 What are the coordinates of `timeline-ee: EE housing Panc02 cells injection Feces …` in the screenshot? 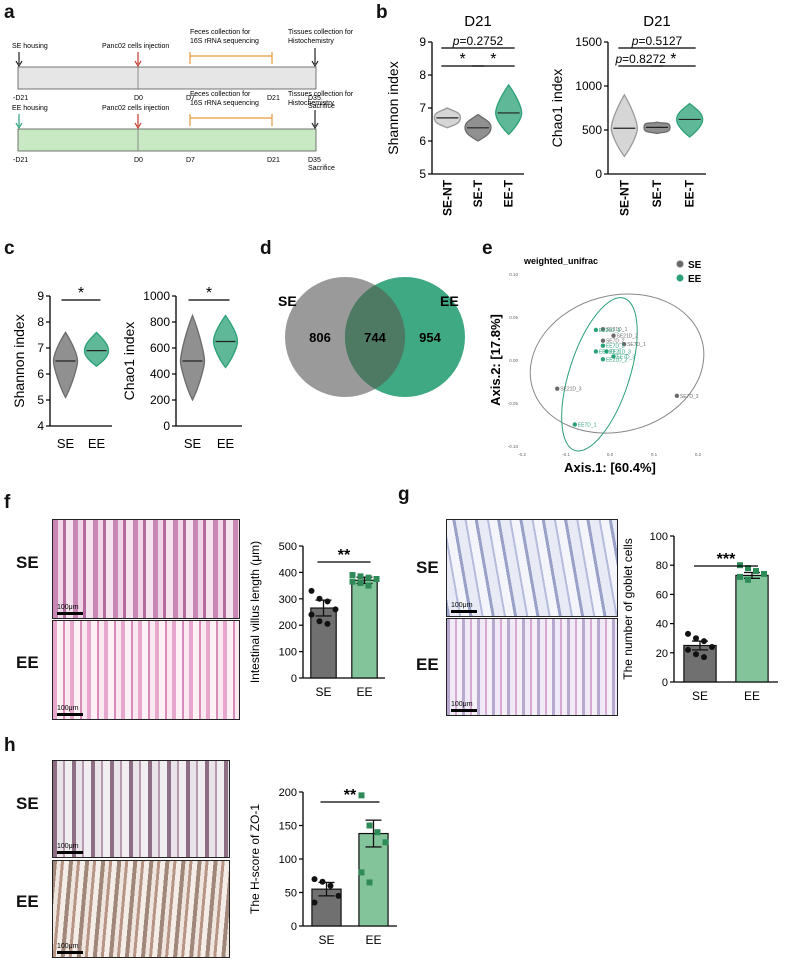 It's located at (183, 131).